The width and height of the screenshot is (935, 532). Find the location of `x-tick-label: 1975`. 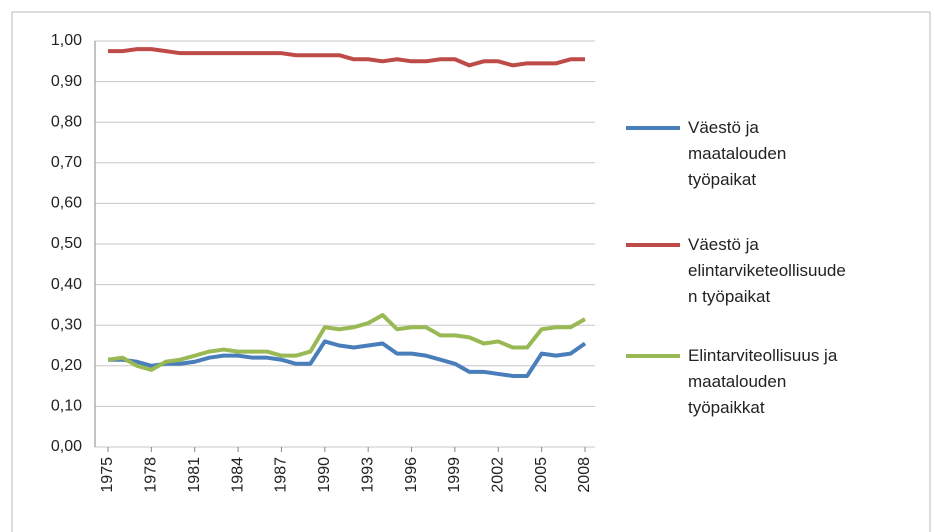

x-tick-label: 1975 is located at coordinates (107, 475).